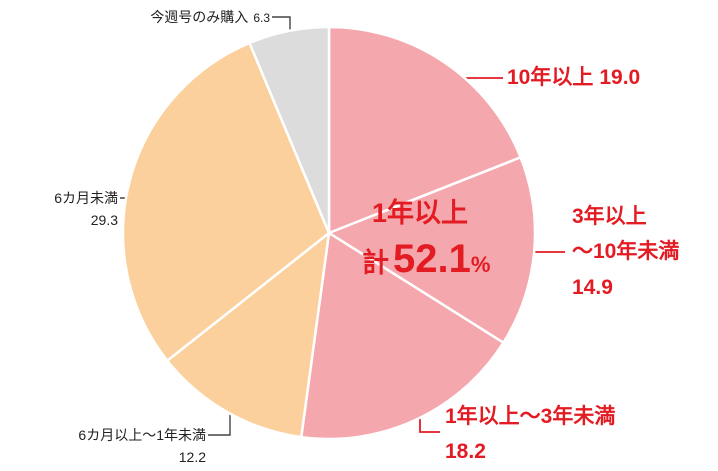  Describe the element at coordinates (626, 234) in the screenshot. I see `category-label: 3年以上 〜10年未満` at that location.